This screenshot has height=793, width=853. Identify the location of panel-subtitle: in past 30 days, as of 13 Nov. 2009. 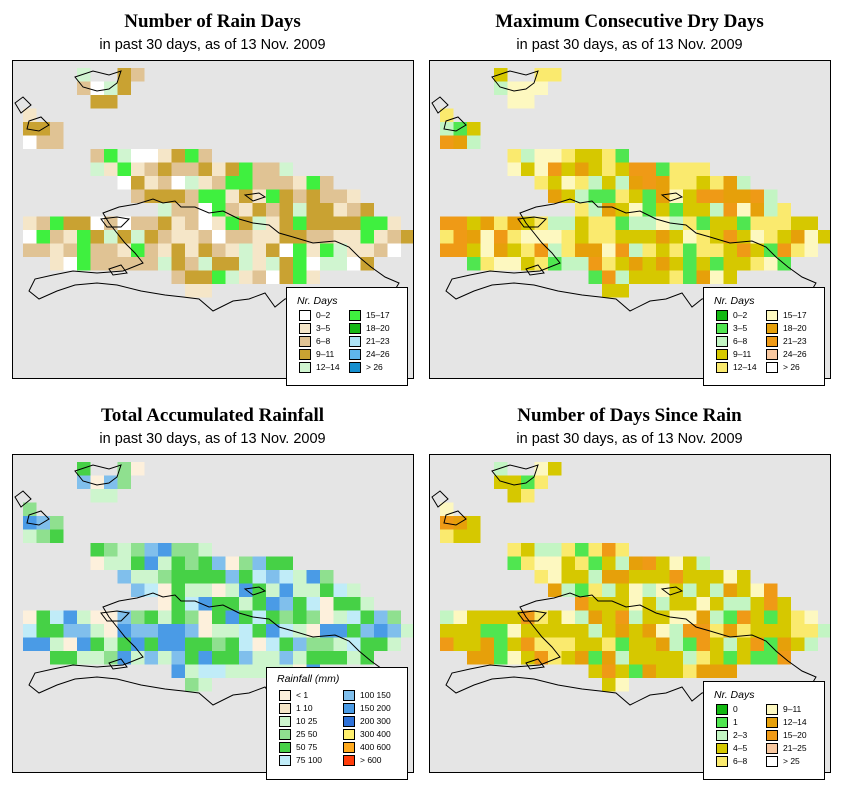
(629, 45).